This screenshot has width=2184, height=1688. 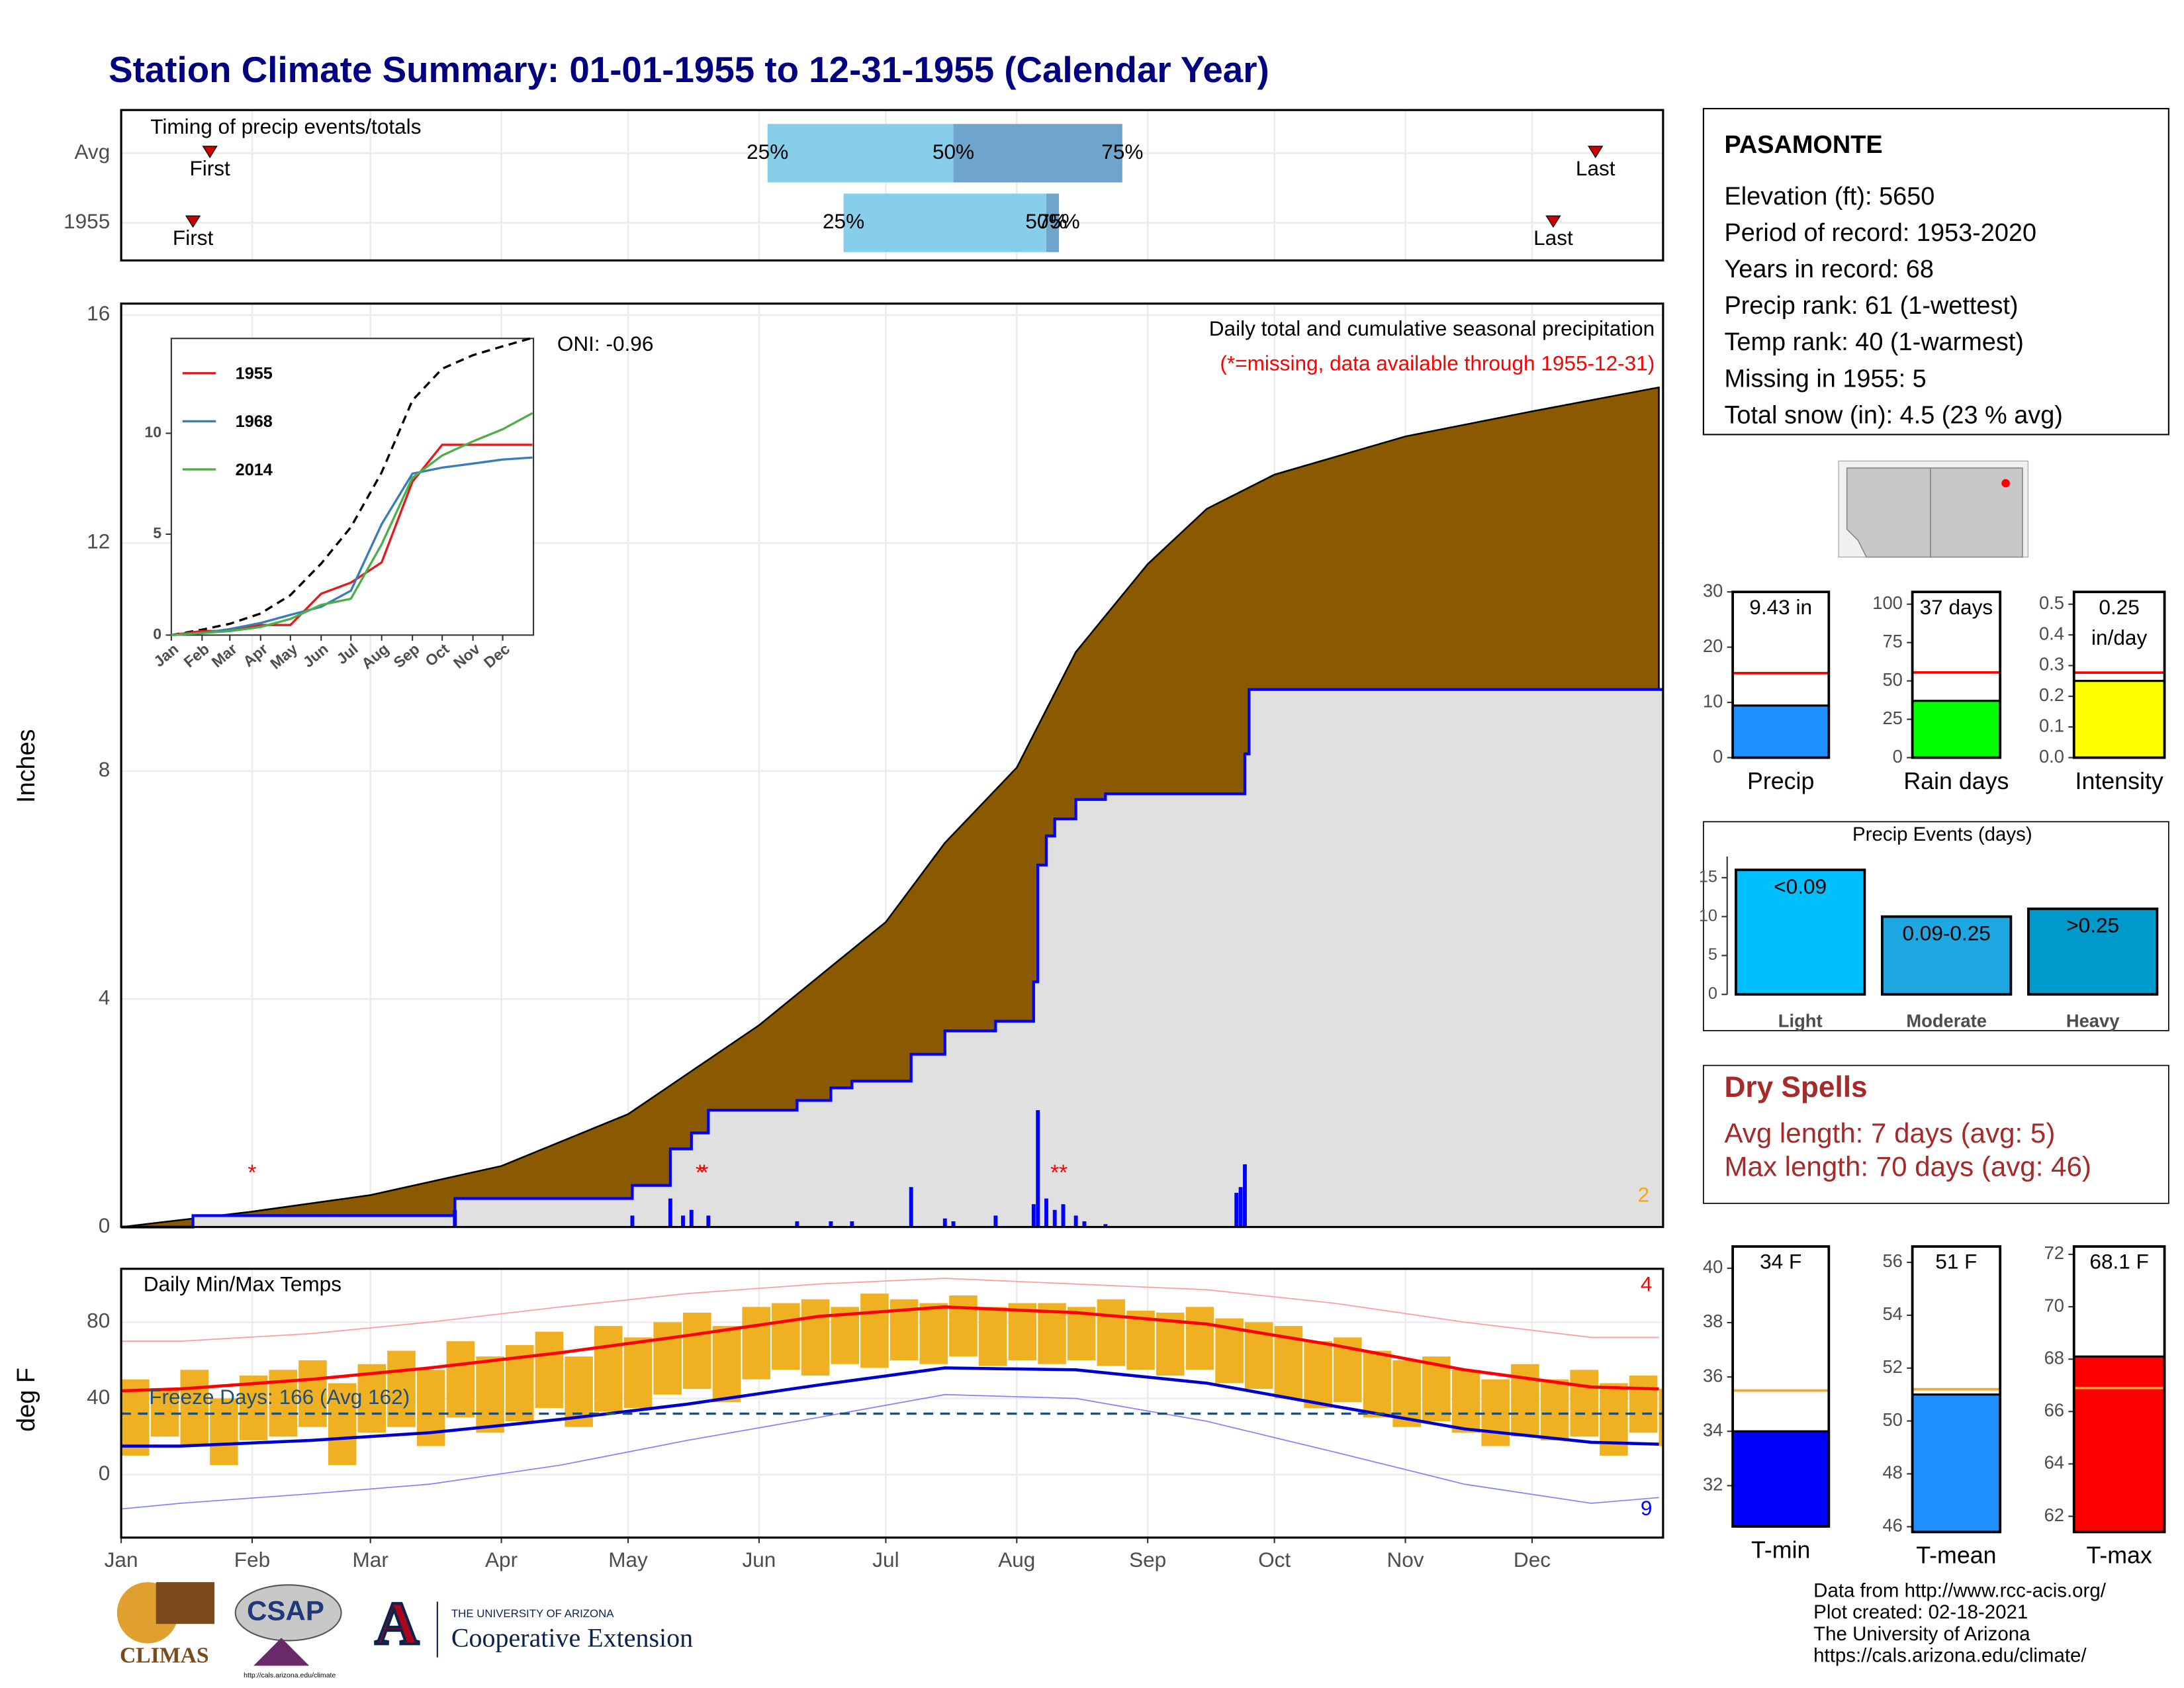 What do you see at coordinates (1889, 1133) in the screenshot?
I see `dry-spells-line: Avg length: 7 days (avg: 5)` at bounding box center [1889, 1133].